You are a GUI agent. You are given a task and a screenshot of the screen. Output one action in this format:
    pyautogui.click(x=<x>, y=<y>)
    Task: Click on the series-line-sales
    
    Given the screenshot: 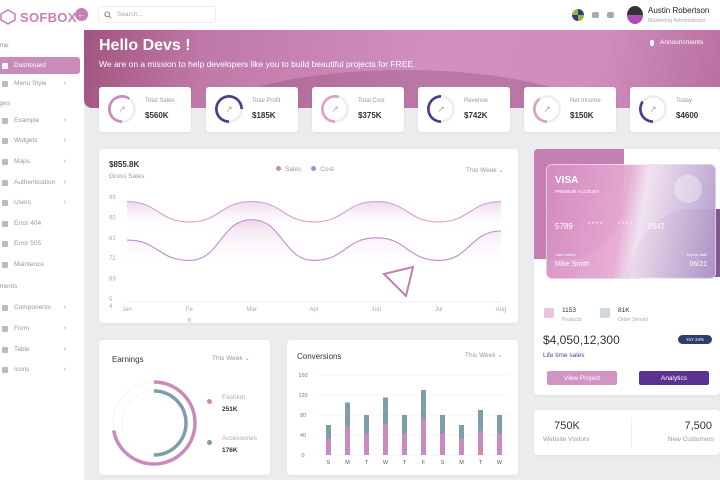 What is the action you would take?
    pyautogui.click(x=314, y=211)
    